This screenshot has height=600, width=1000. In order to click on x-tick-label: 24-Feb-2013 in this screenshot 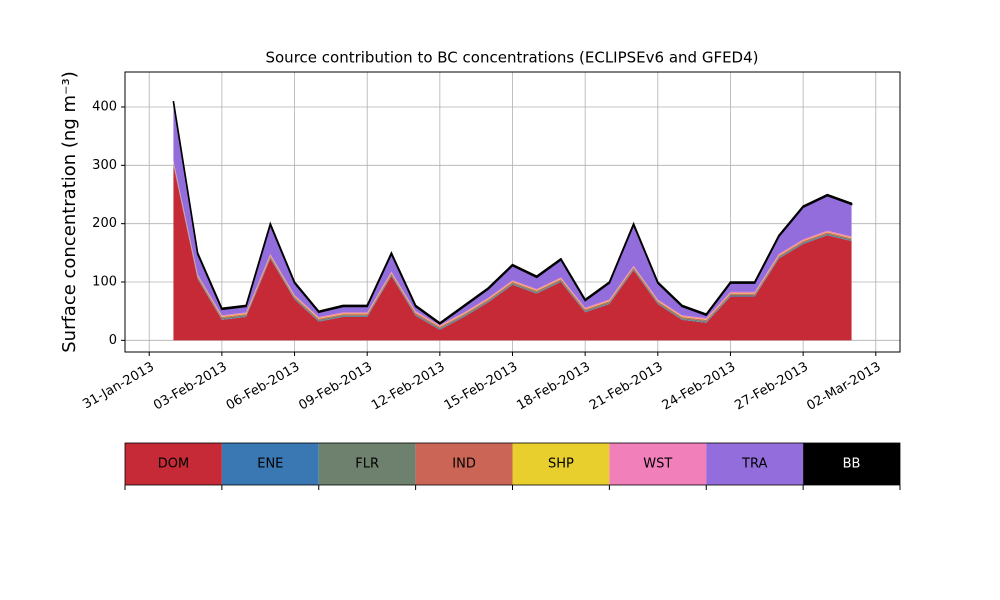, I will do `click(699, 387)`.